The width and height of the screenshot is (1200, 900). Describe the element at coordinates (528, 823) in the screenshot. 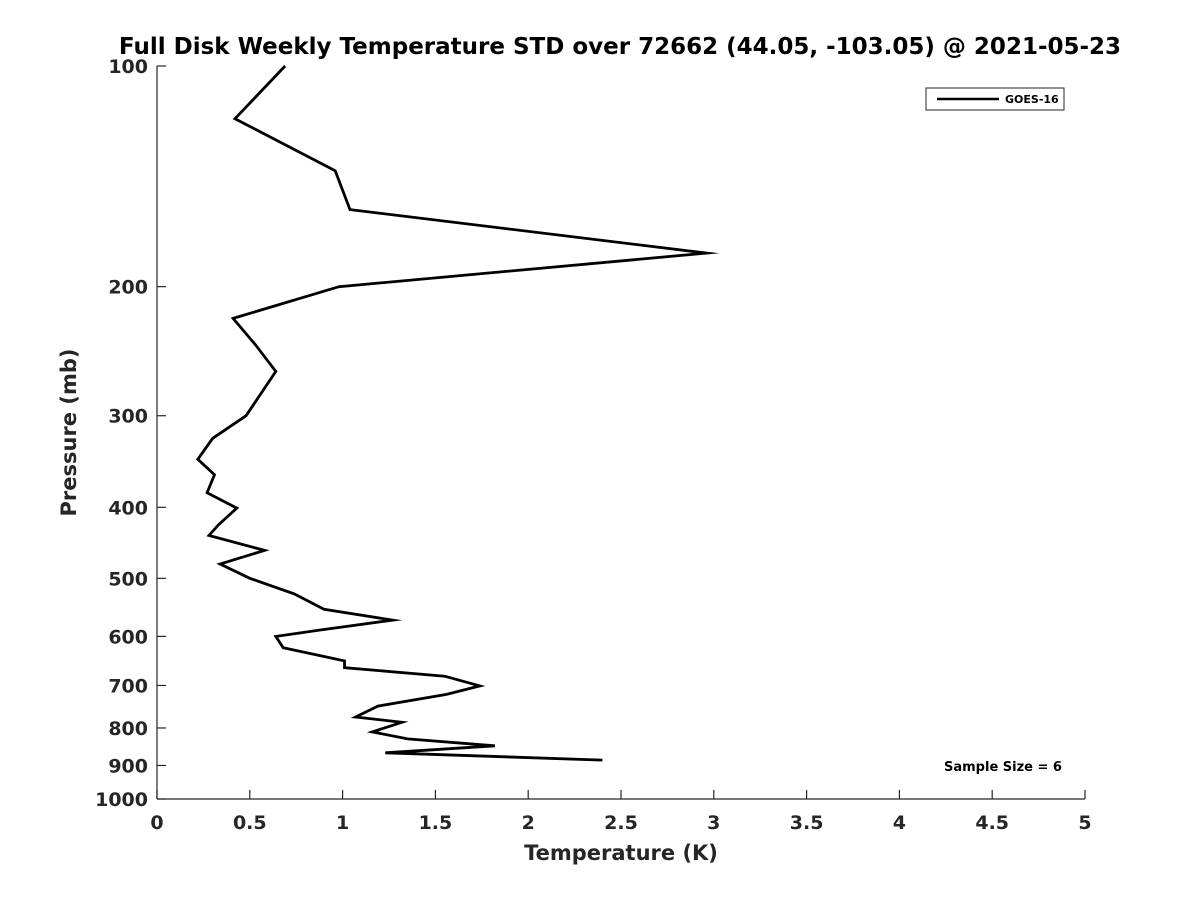

I see `x-tick-label: 2` at that location.